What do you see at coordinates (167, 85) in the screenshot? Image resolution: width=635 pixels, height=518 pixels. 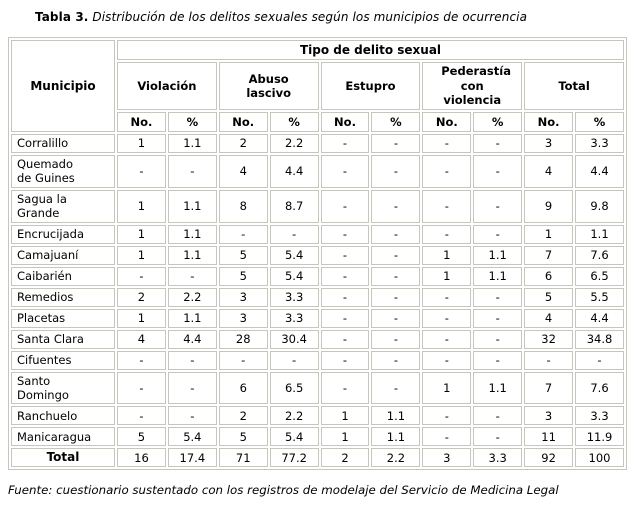 I see `crime-type-label: Violación` at bounding box center [167, 85].